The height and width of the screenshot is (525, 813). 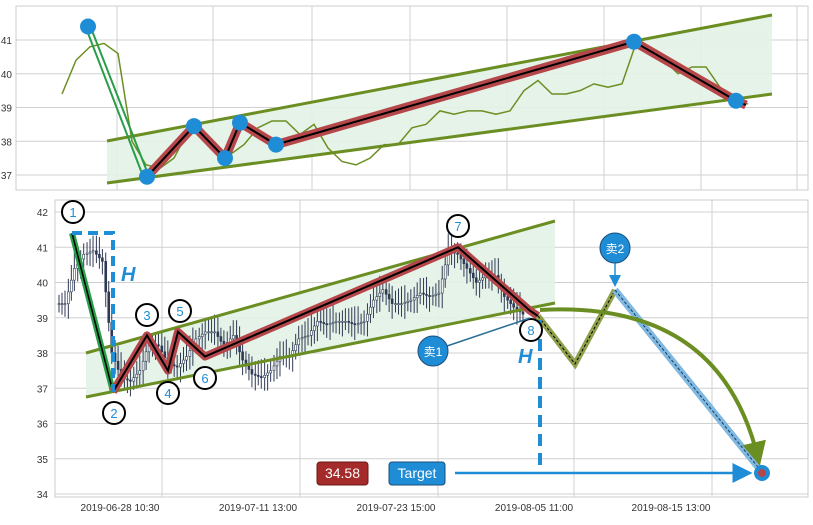 I want to click on target-point-core, so click(x=762, y=473).